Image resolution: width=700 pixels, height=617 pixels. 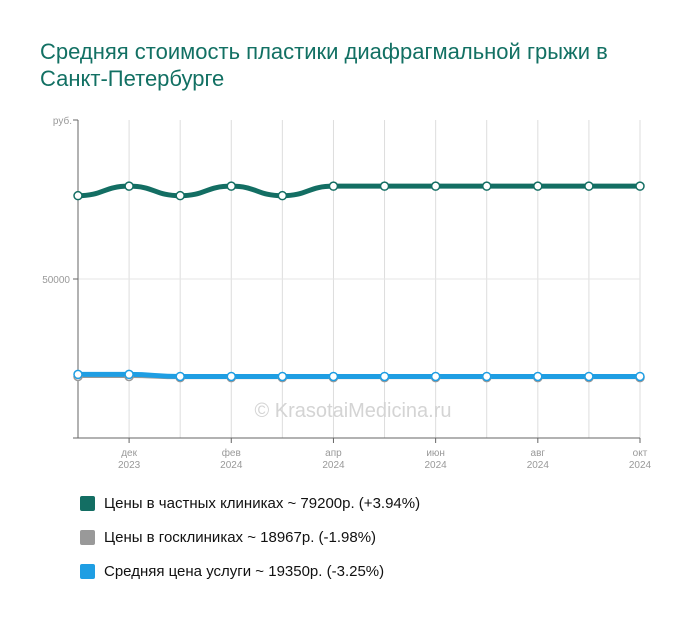 What do you see at coordinates (87, 503) in the screenshot?
I see `legend-swatch-private` at bounding box center [87, 503].